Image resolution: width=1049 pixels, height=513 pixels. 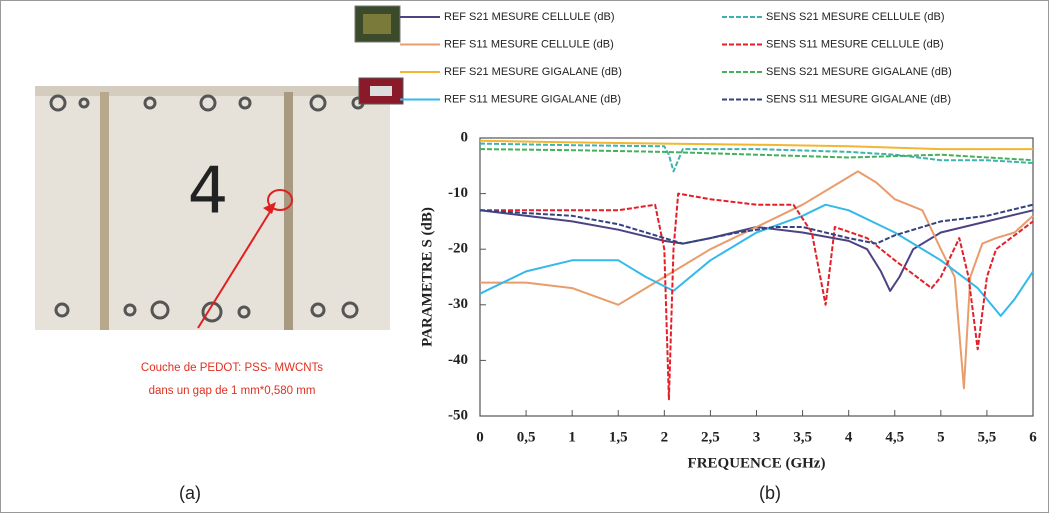 What do you see at coordinates (665, 437) in the screenshot?
I see `x-tick-label: 2` at bounding box center [665, 437].